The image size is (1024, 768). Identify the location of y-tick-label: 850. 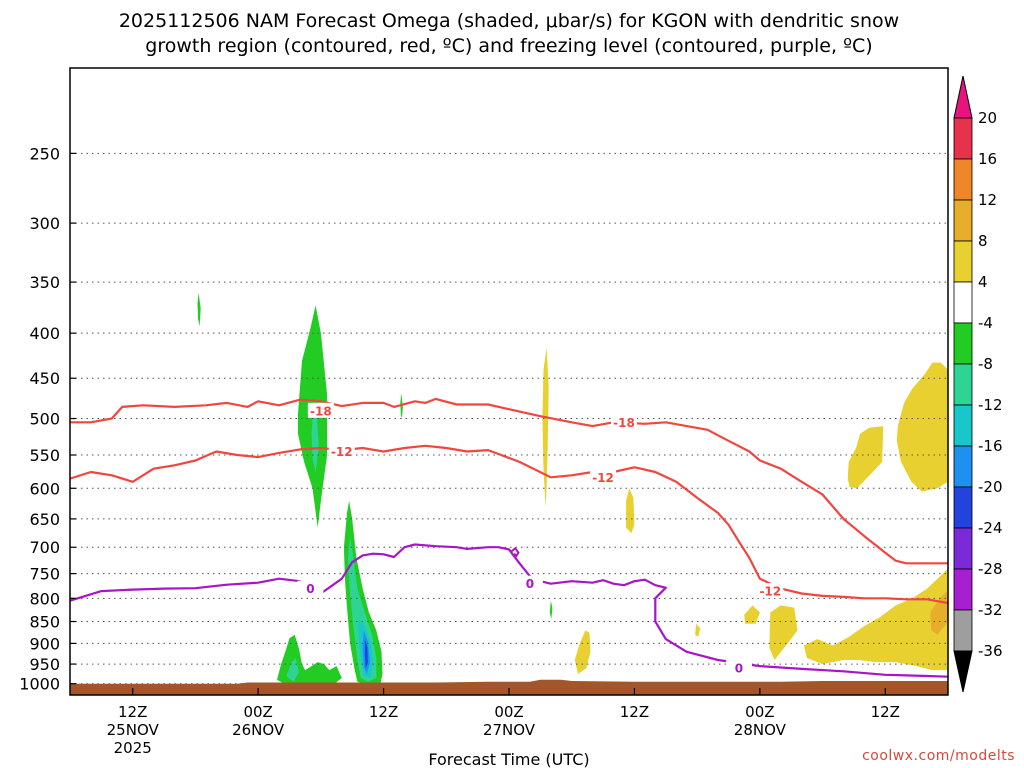
(44, 622).